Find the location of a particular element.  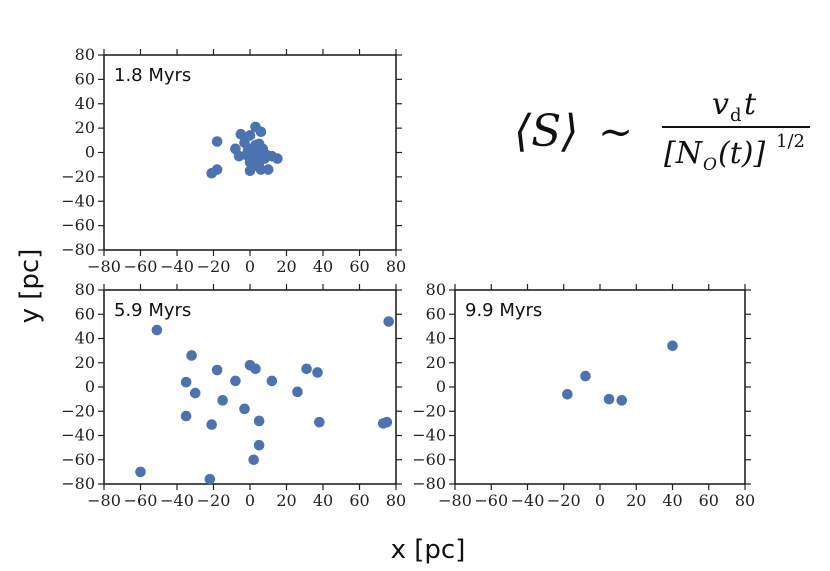

formula-numerator-v: v is located at coordinates (720, 104).